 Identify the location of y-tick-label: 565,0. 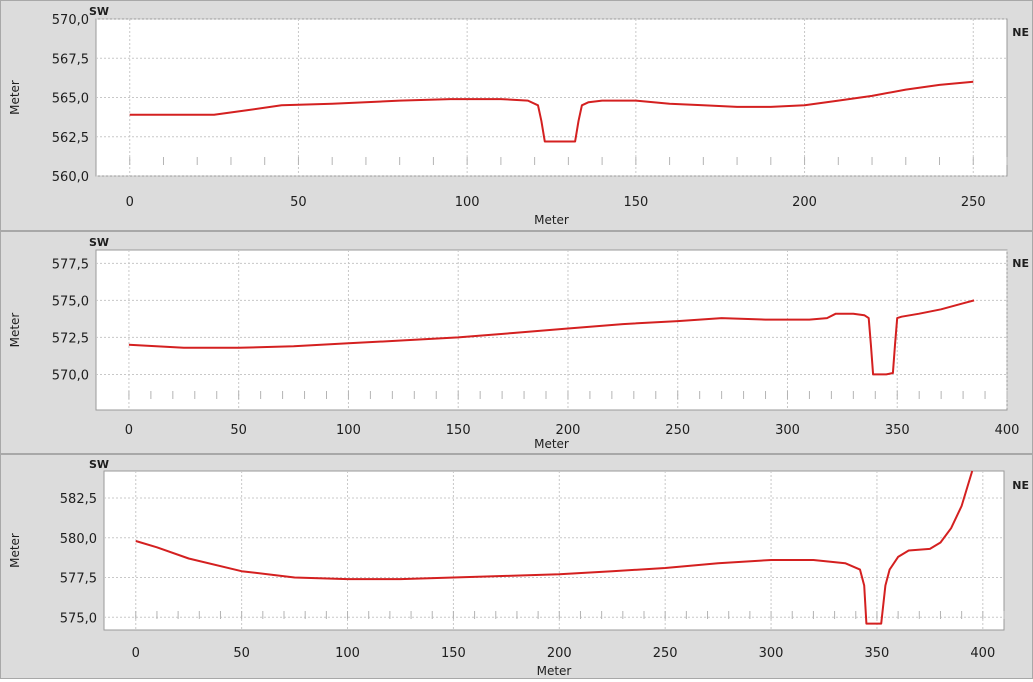
(70, 99).